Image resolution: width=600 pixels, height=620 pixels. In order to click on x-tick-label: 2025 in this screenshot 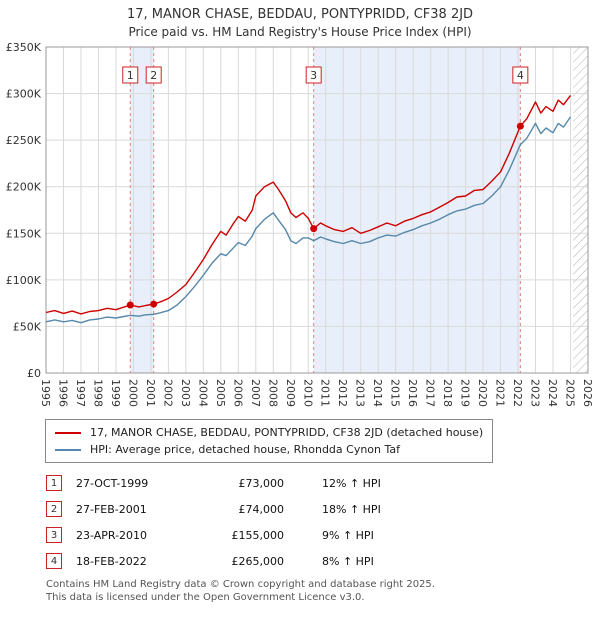, I will do `click(570, 393)`.